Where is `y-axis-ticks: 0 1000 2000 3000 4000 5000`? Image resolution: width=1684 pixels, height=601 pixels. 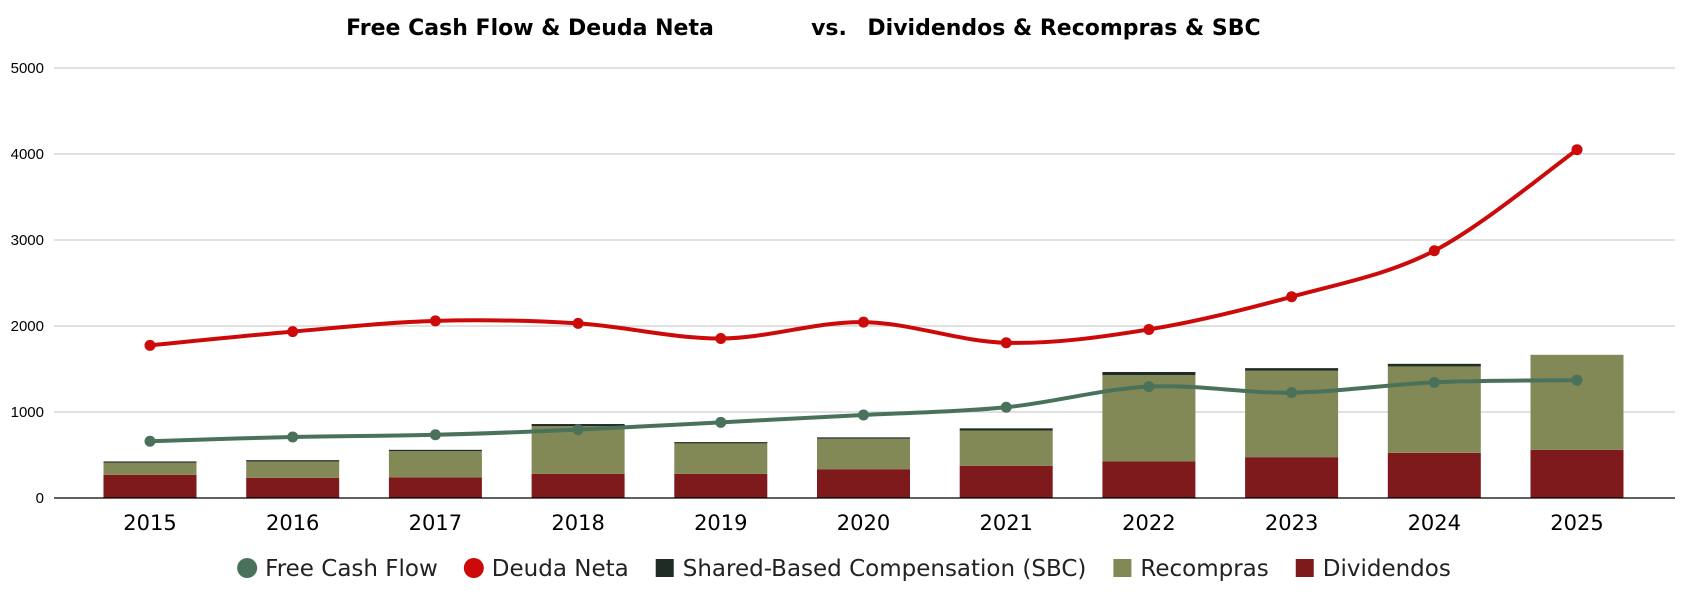
y-axis-ticks: 0 1000 2000 3000 4000 5000 is located at coordinates (27, 283).